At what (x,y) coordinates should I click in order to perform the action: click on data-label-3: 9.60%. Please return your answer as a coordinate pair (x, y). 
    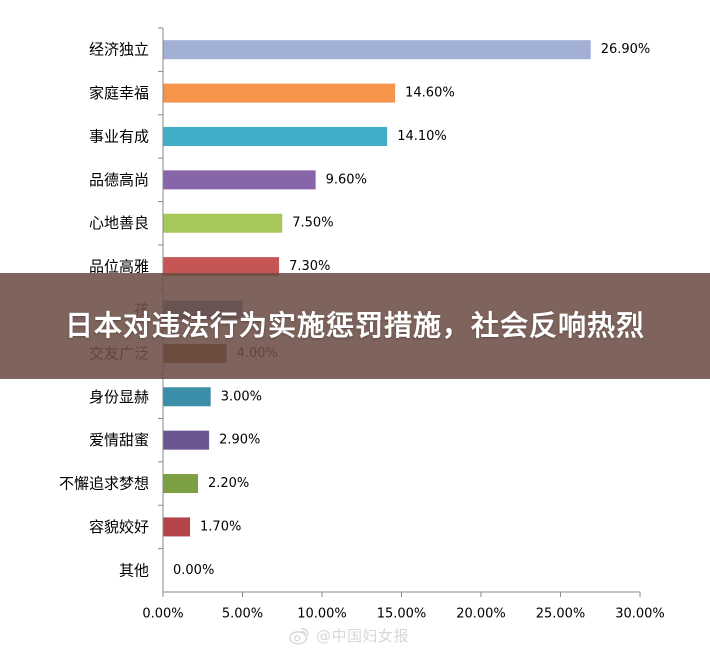
    Looking at the image, I should click on (346, 179).